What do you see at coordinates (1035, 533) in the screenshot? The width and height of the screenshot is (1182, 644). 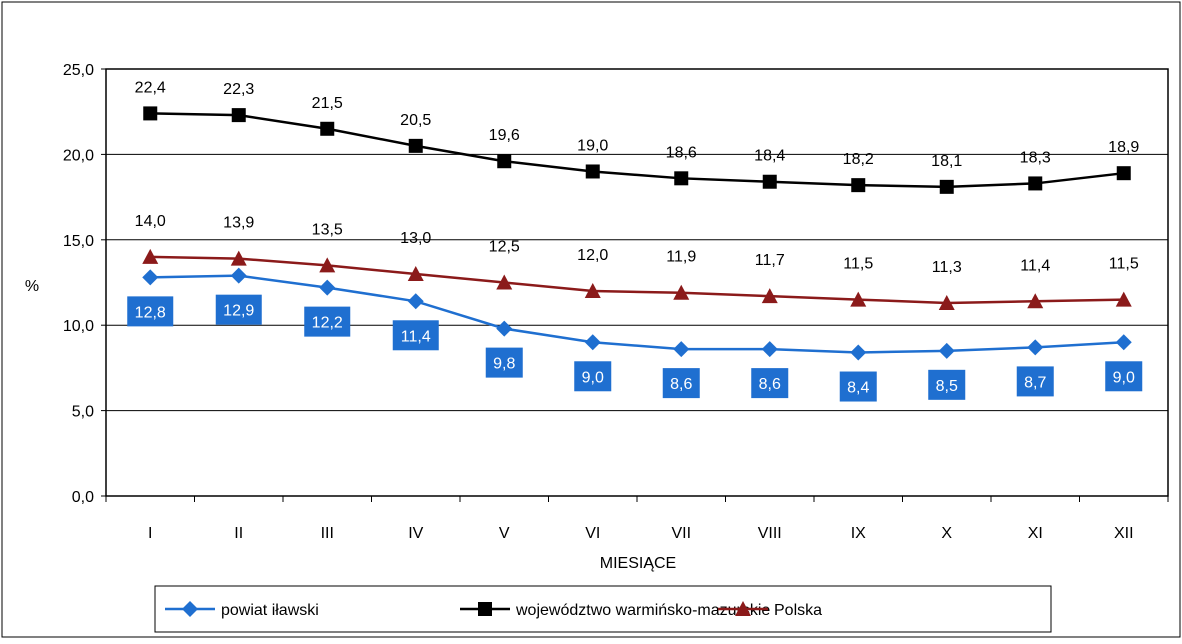 I see `x-tick-label: XI` at bounding box center [1035, 533].